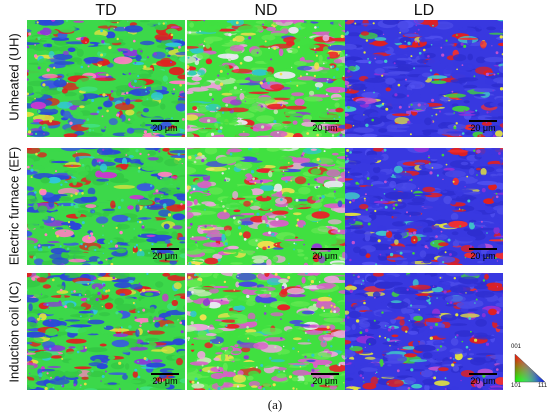  Describe the element at coordinates (424, 10) in the screenshot. I see `column-header-ld: LD` at that location.